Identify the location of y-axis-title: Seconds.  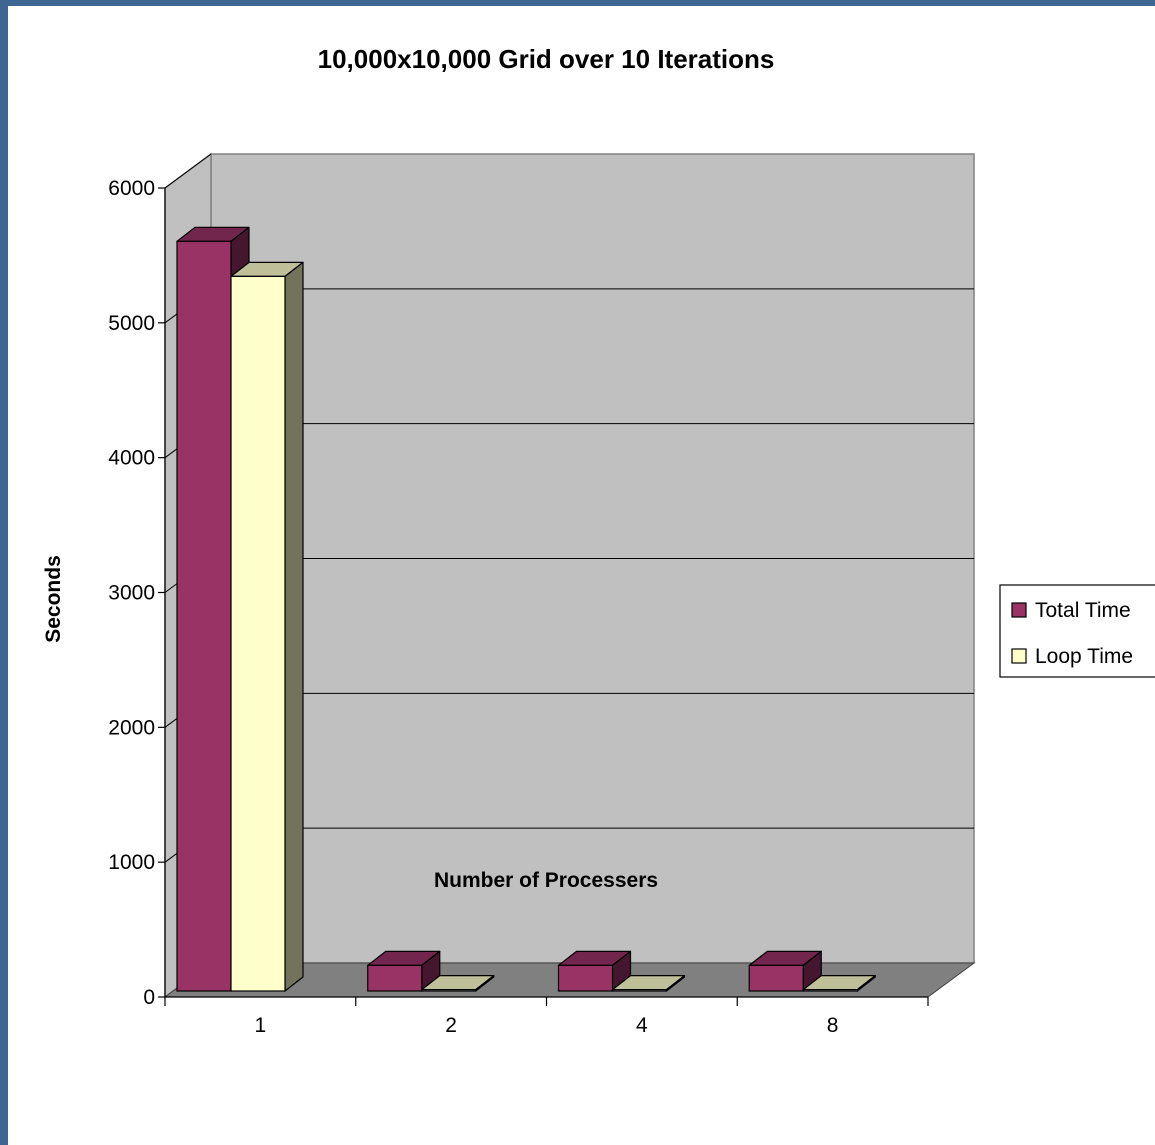
(53, 599).